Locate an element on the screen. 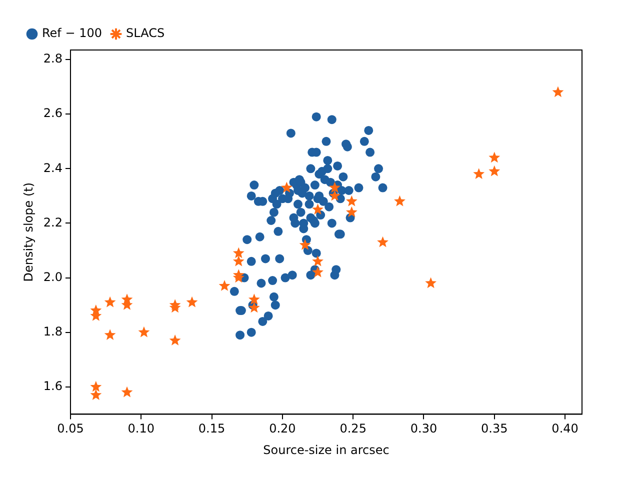 Image resolution: width=640 pixels, height=480 pixels. x-tick-label: 0.05 is located at coordinates (70, 429).